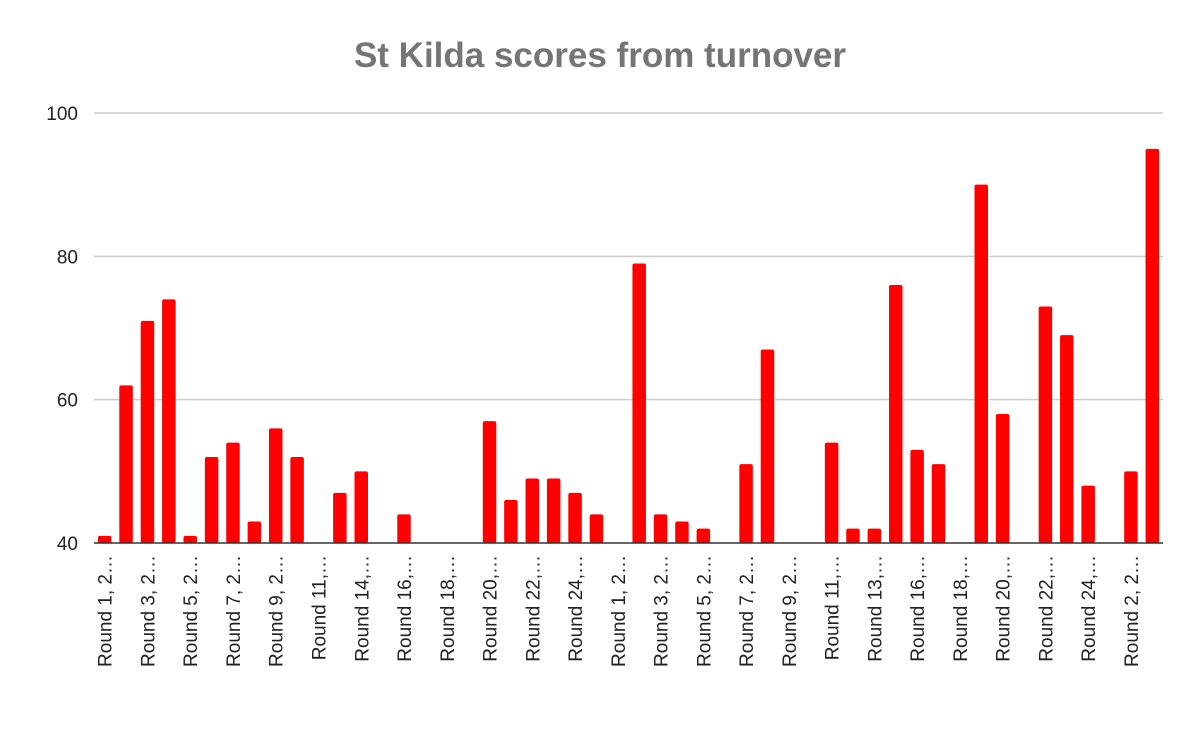  I want to click on y-axis-ticks: 40 60 80 100, so click(62, 329).